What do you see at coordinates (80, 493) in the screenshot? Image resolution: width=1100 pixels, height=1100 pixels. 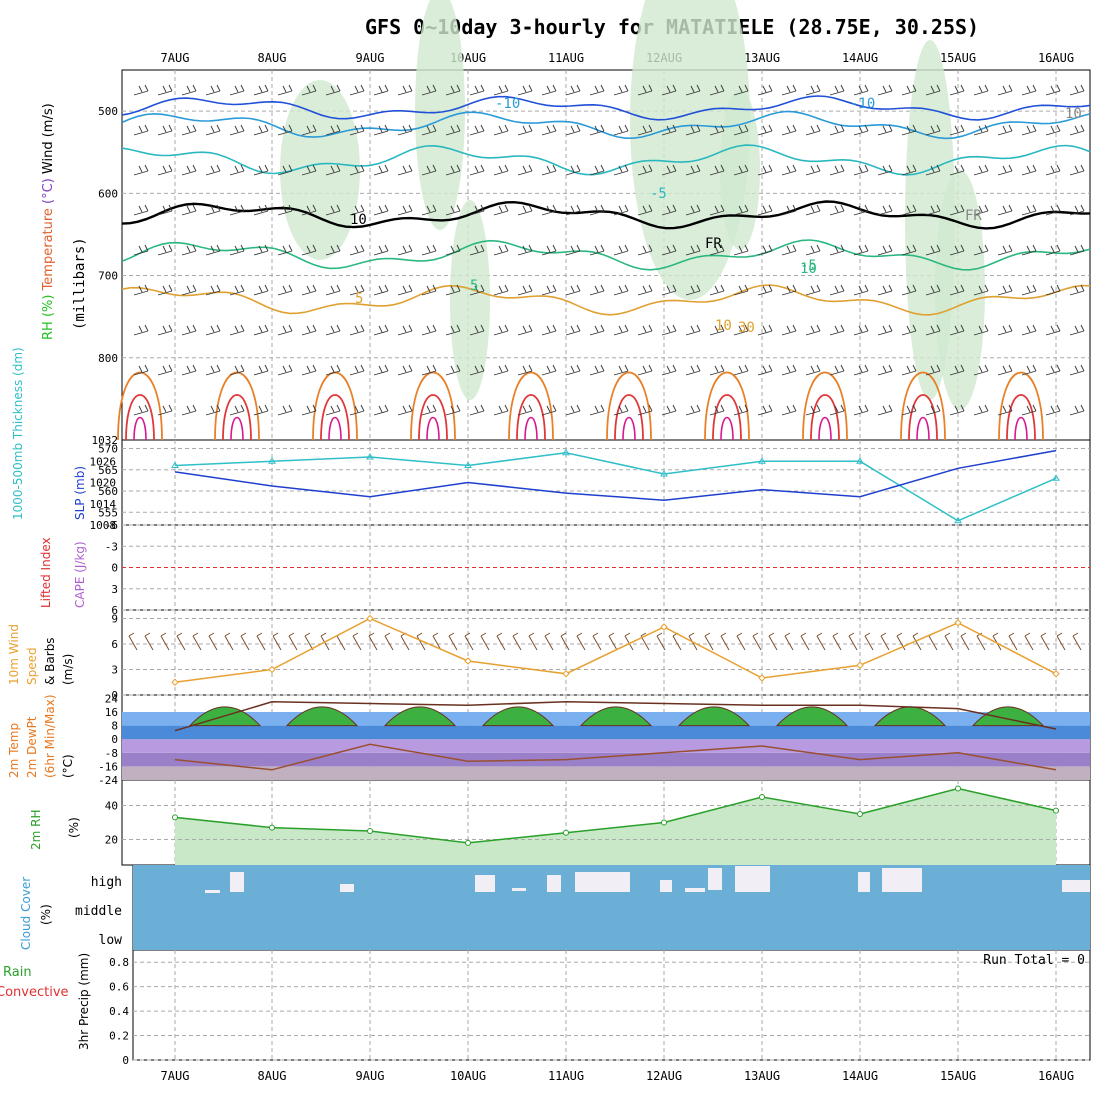 I see `slp-ylabel: SLP (mb)` at bounding box center [80, 493].